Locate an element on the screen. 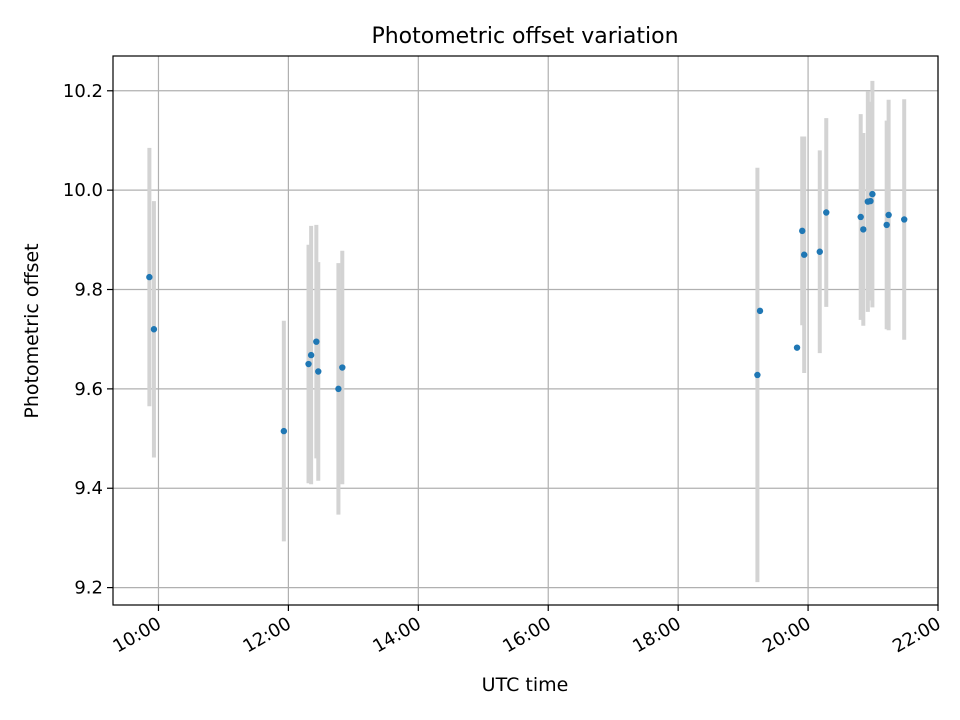  y-tick-label: 9.4 is located at coordinates (88, 488).